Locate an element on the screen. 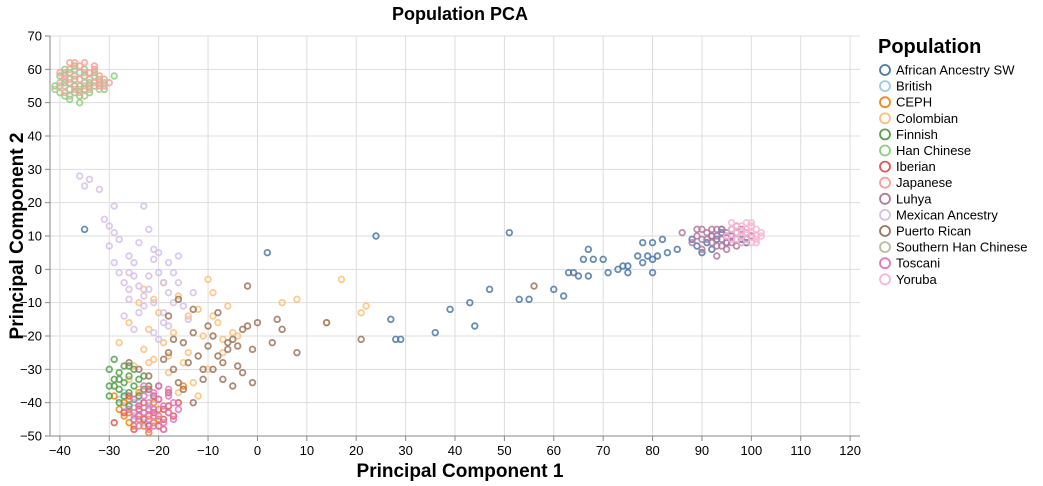  x-tick-label: −20 is located at coordinates (159, 450).